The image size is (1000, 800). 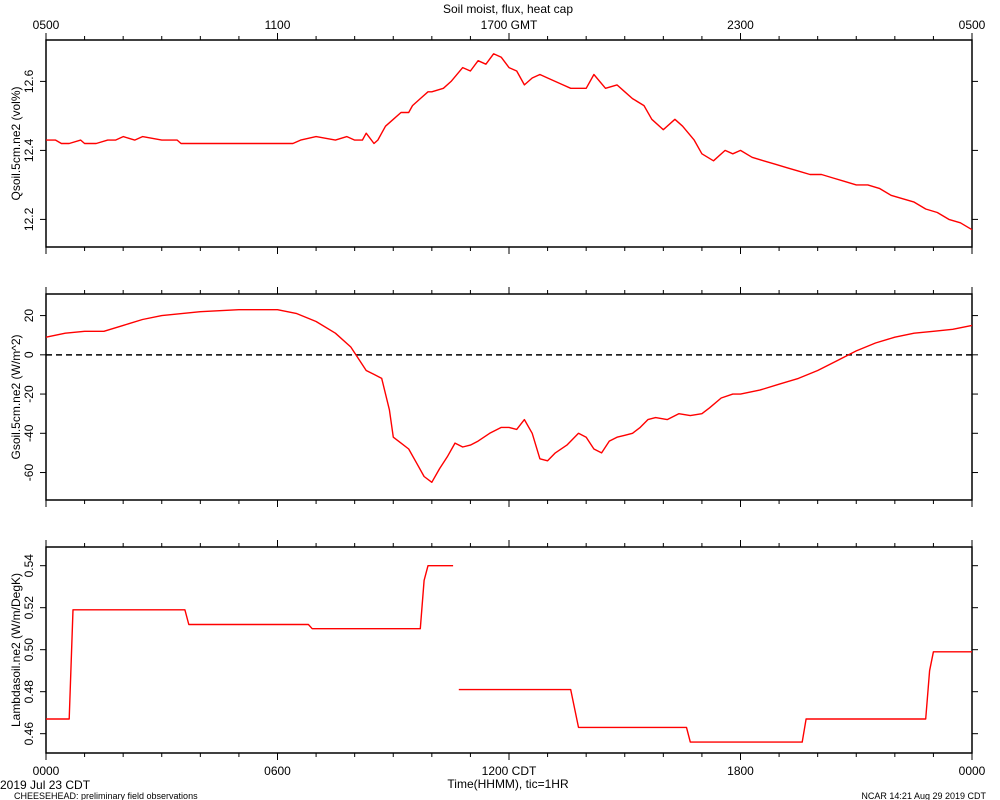 I want to click on y-axis-label: Lambdasoil.ne2 (W/m/DegK), so click(x=16, y=650).